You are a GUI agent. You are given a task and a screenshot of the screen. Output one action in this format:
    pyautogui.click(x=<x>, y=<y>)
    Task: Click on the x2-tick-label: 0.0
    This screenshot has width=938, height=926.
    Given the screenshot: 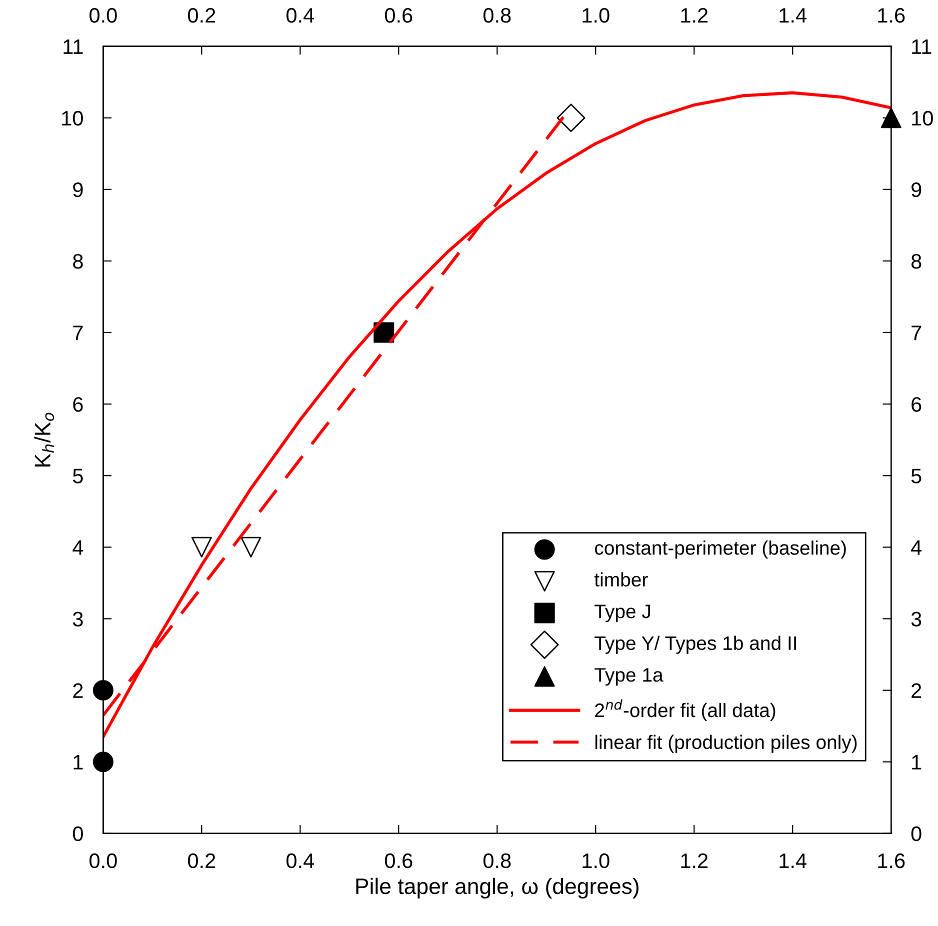 What is the action you would take?
    pyautogui.click(x=103, y=15)
    